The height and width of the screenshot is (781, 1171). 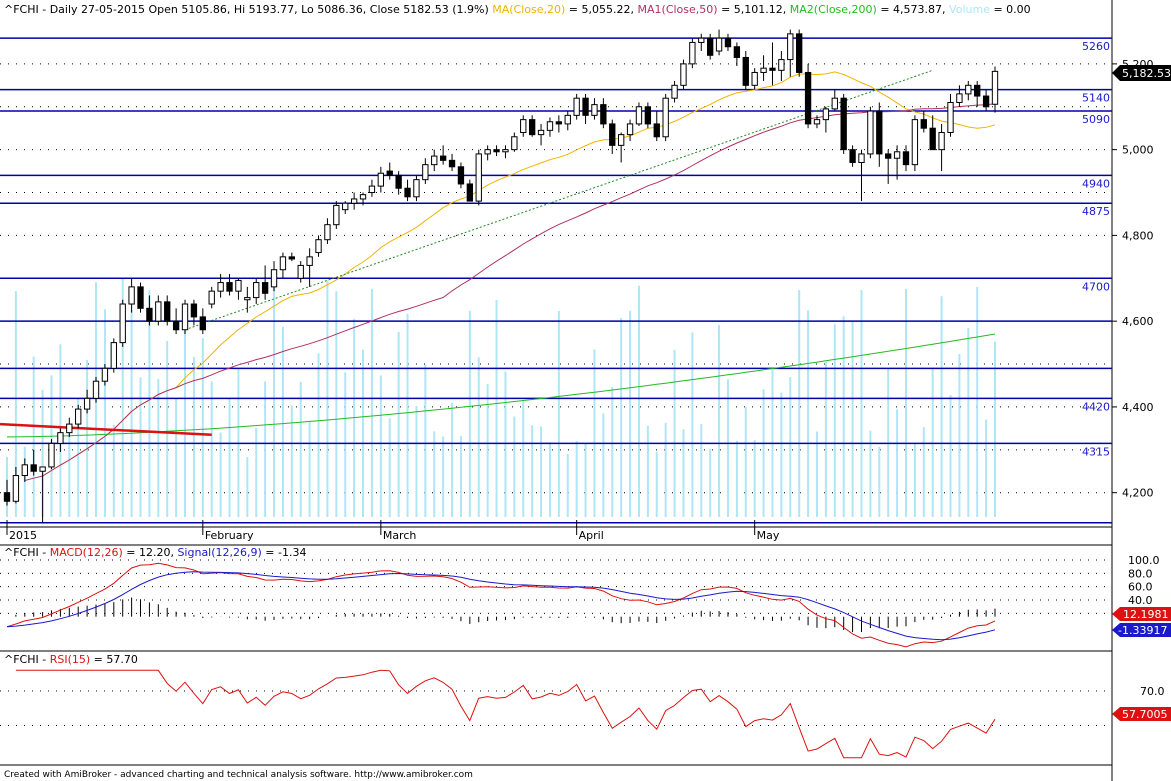 I want to click on rsi-axis-ticks: 70.0, so click(x=1152, y=691).